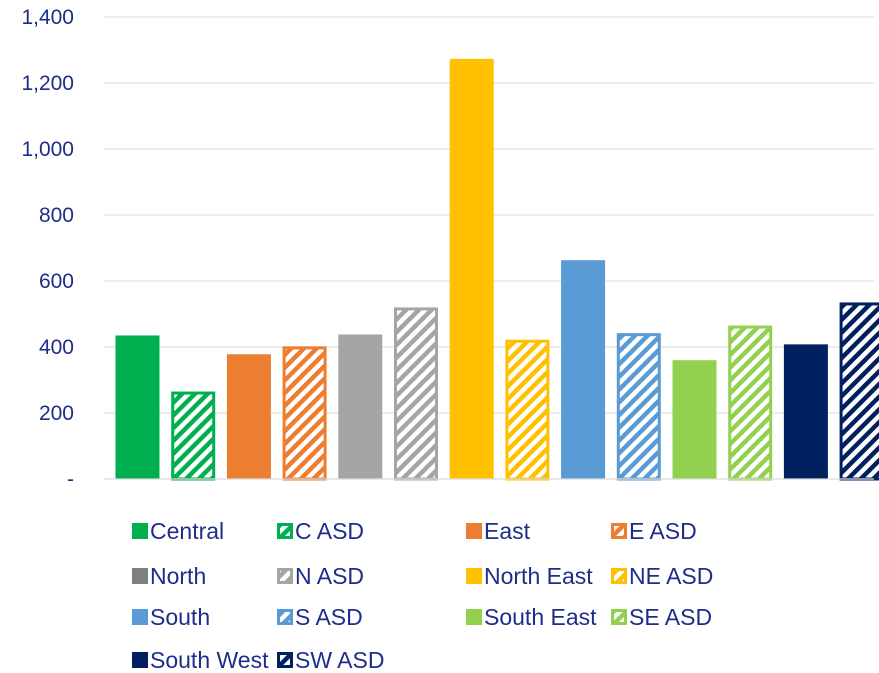  I want to click on bar-sw-asd, so click(859, 391).